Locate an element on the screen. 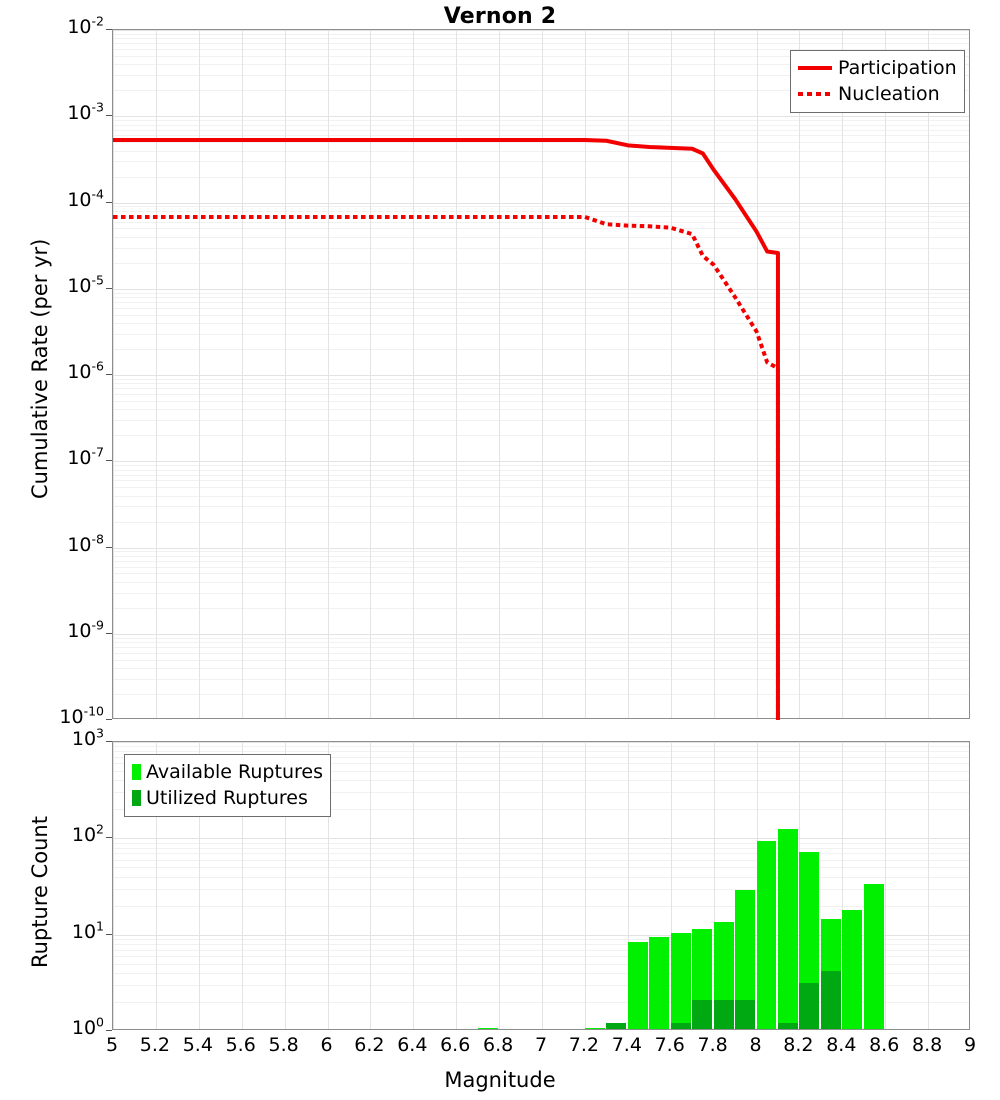  legend-entry: Participation is located at coordinates (877, 68).